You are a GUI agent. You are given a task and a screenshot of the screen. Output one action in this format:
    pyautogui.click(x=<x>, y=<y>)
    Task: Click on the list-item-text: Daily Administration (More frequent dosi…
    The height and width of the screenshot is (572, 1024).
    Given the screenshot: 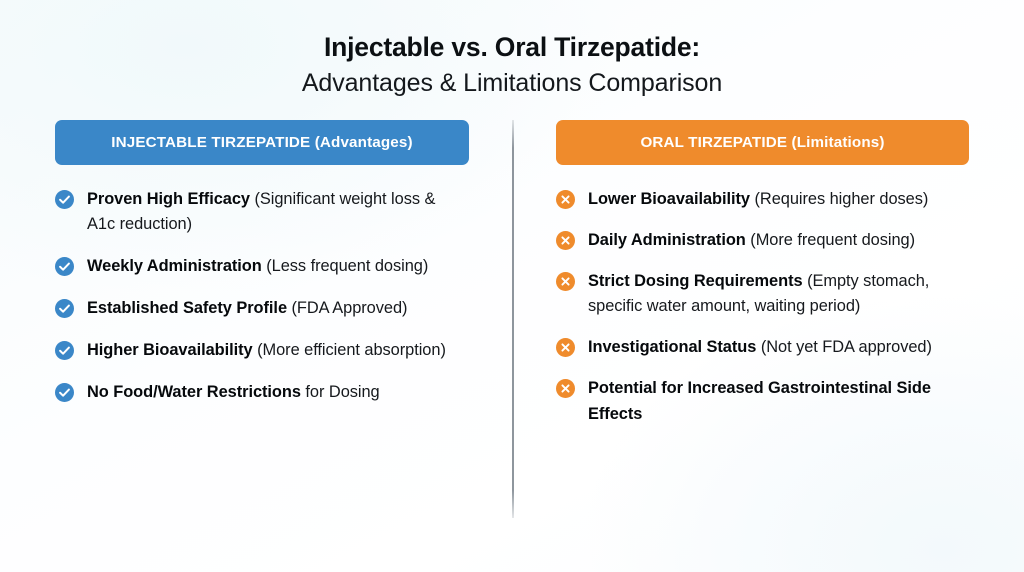 What is the action you would take?
    pyautogui.click(x=751, y=240)
    